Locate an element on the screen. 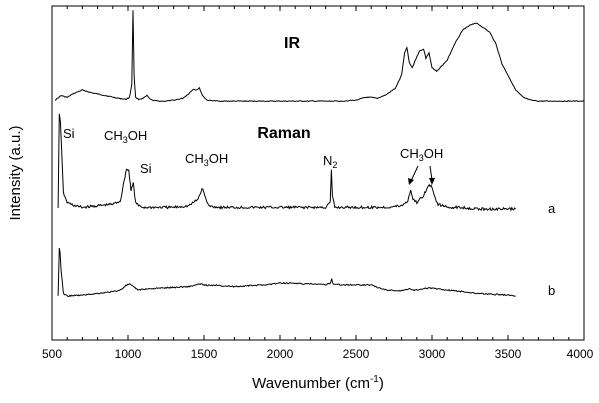  annotation-ch3oh-3: CH3OH is located at coordinates (421, 154).